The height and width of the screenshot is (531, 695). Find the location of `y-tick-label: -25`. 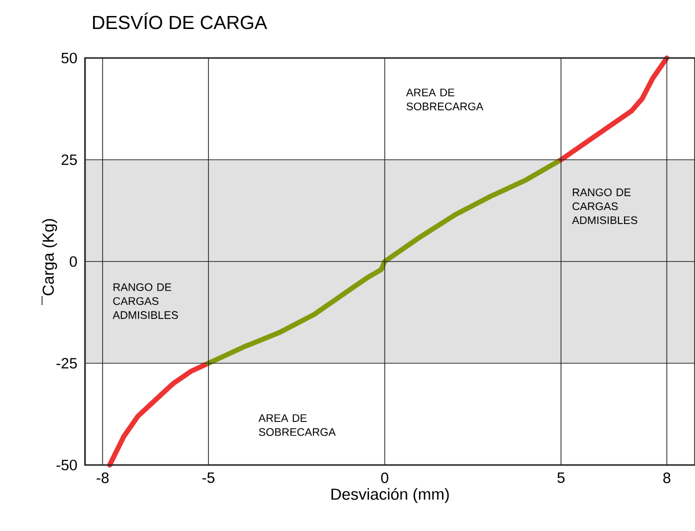

y-tick-label: -25 is located at coordinates (66, 363).